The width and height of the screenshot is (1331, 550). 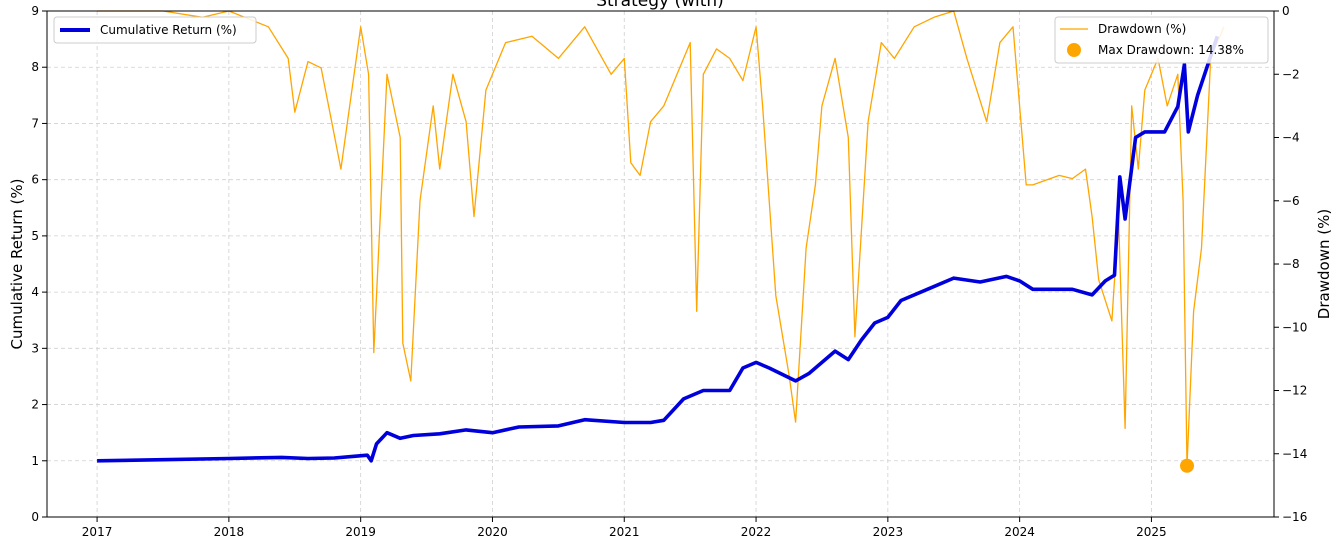 What do you see at coordinates (1294, 327) in the screenshot?
I see `y-right-tick-label: −10` at bounding box center [1294, 327].